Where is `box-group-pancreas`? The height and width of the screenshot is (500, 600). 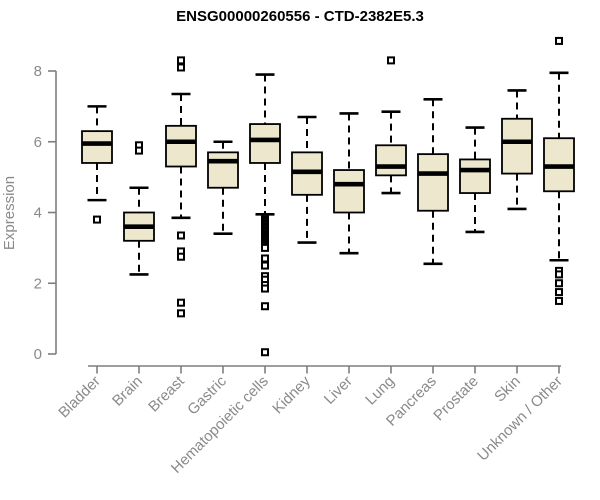
box-group-pancreas is located at coordinates (433, 182).